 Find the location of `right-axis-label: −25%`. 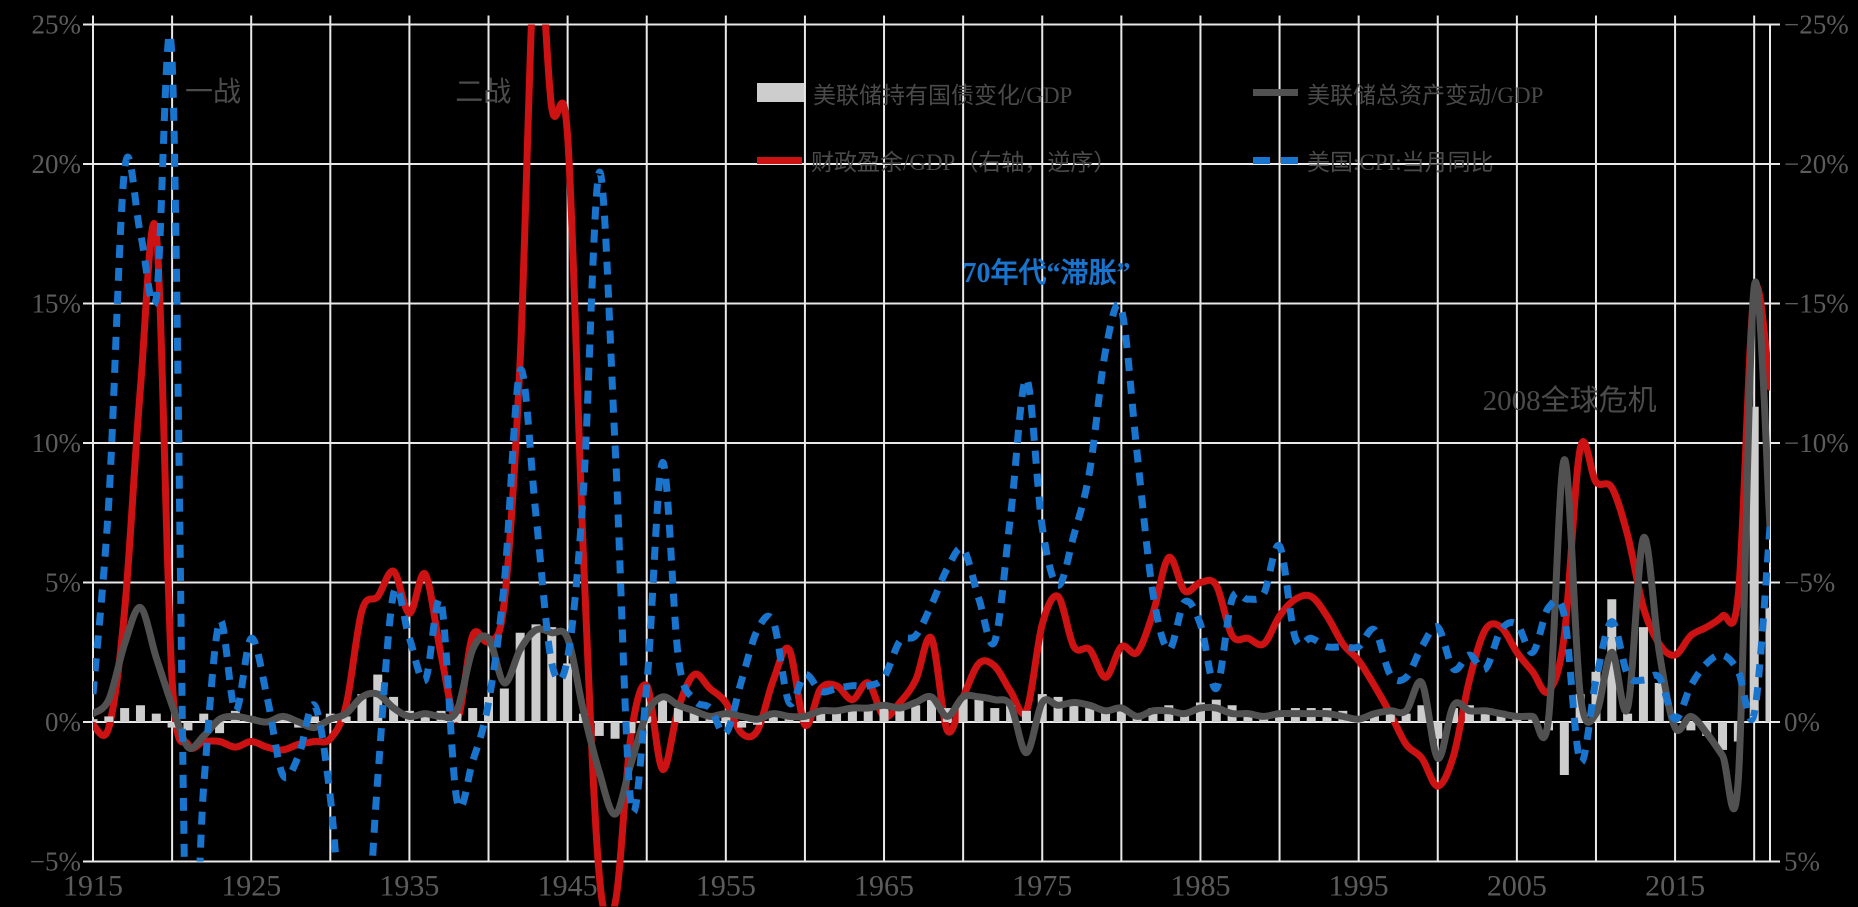

right-axis-label: −25% is located at coordinates (1816, 25).